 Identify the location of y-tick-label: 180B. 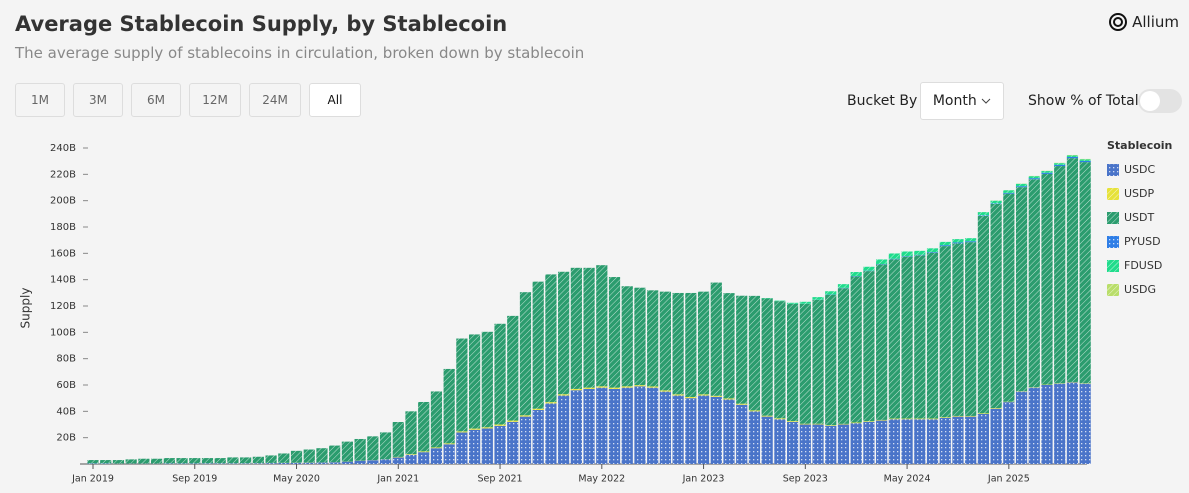
(63, 227).